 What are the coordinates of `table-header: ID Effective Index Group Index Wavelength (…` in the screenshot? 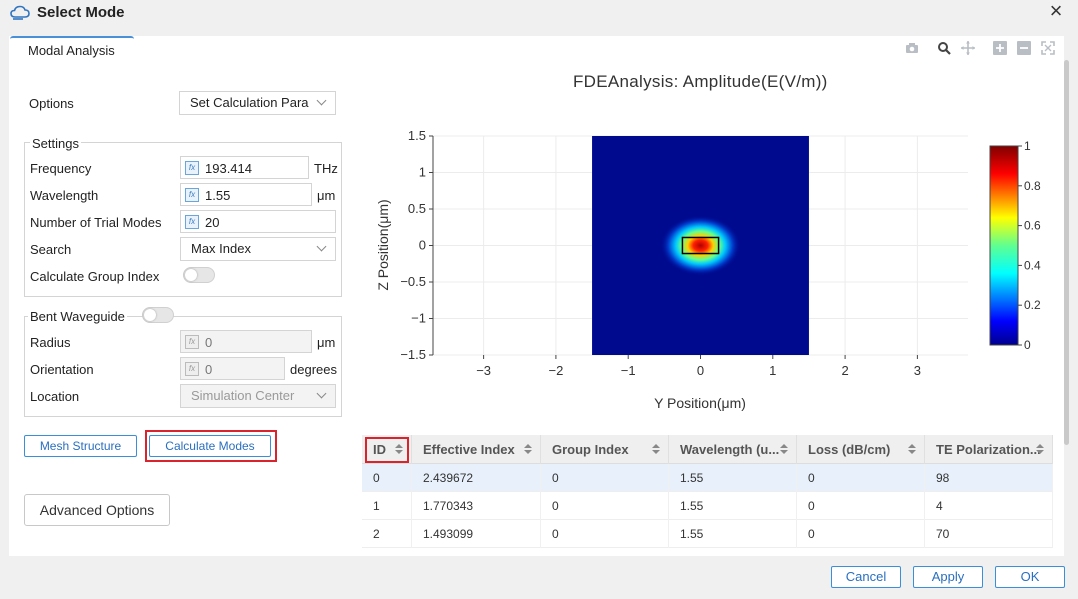 It's located at (707, 449).